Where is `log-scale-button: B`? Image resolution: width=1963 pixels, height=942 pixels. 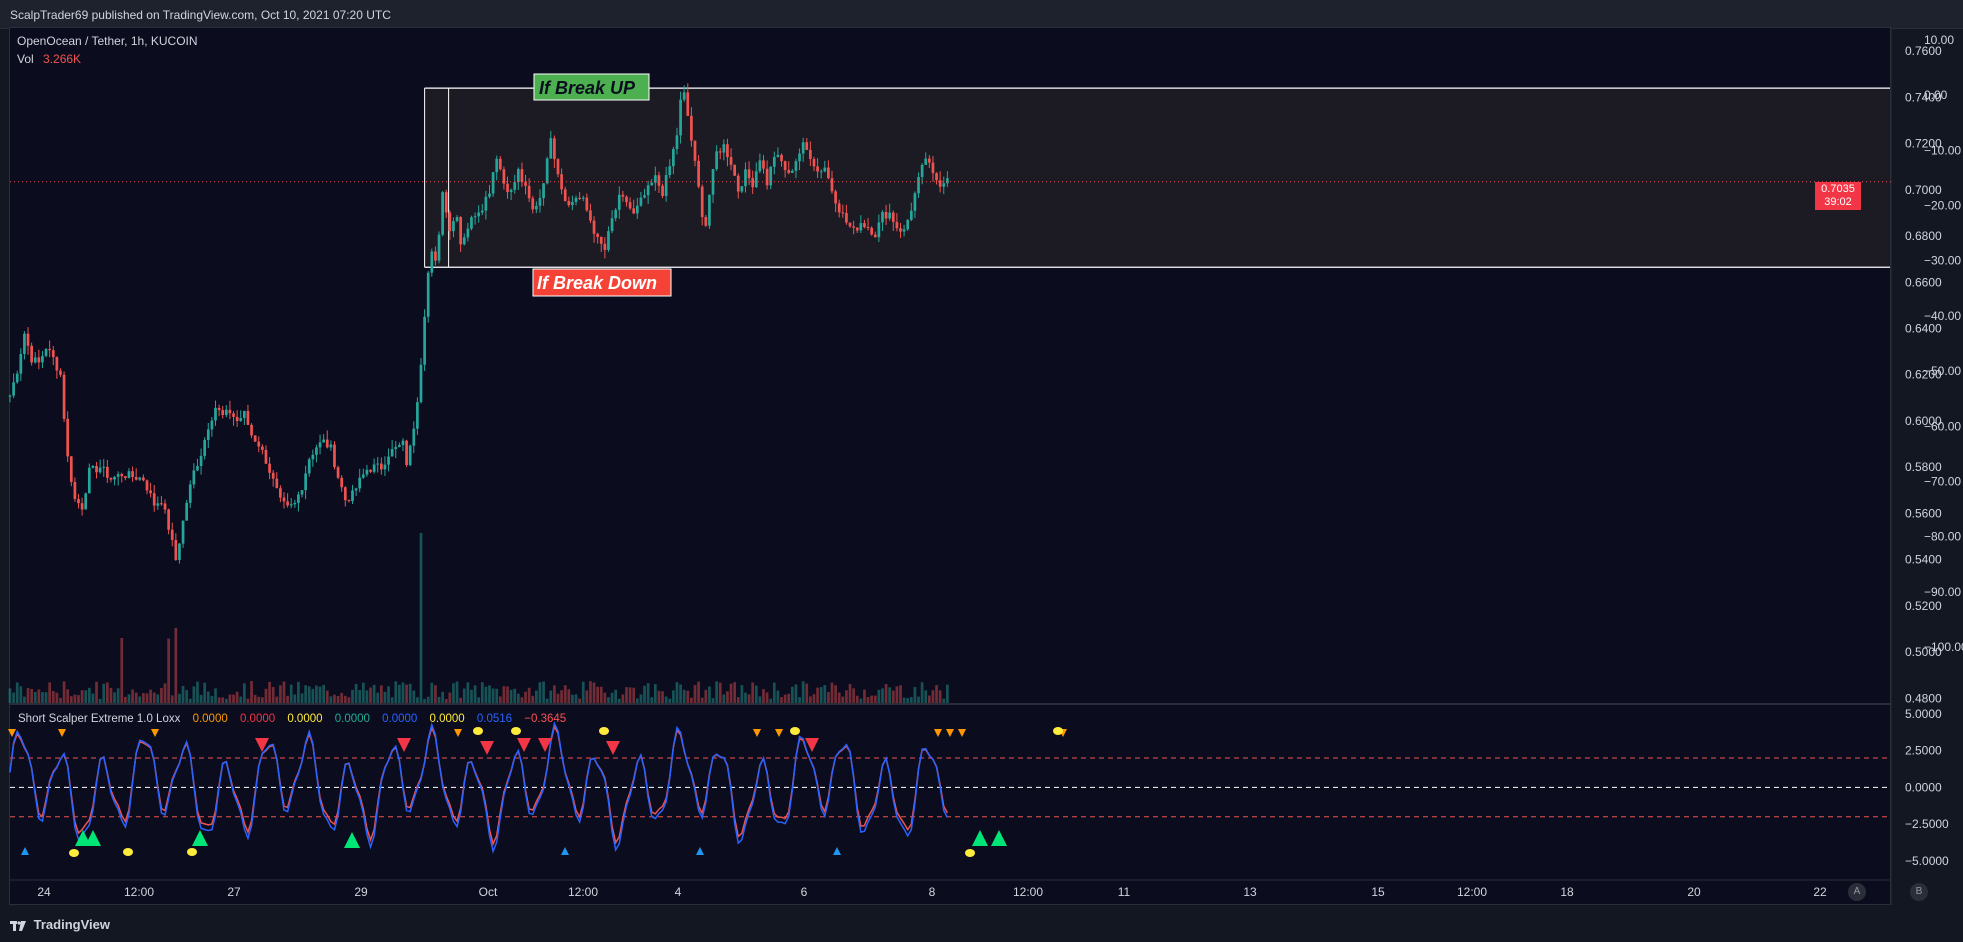
log-scale-button: B is located at coordinates (1919, 892).